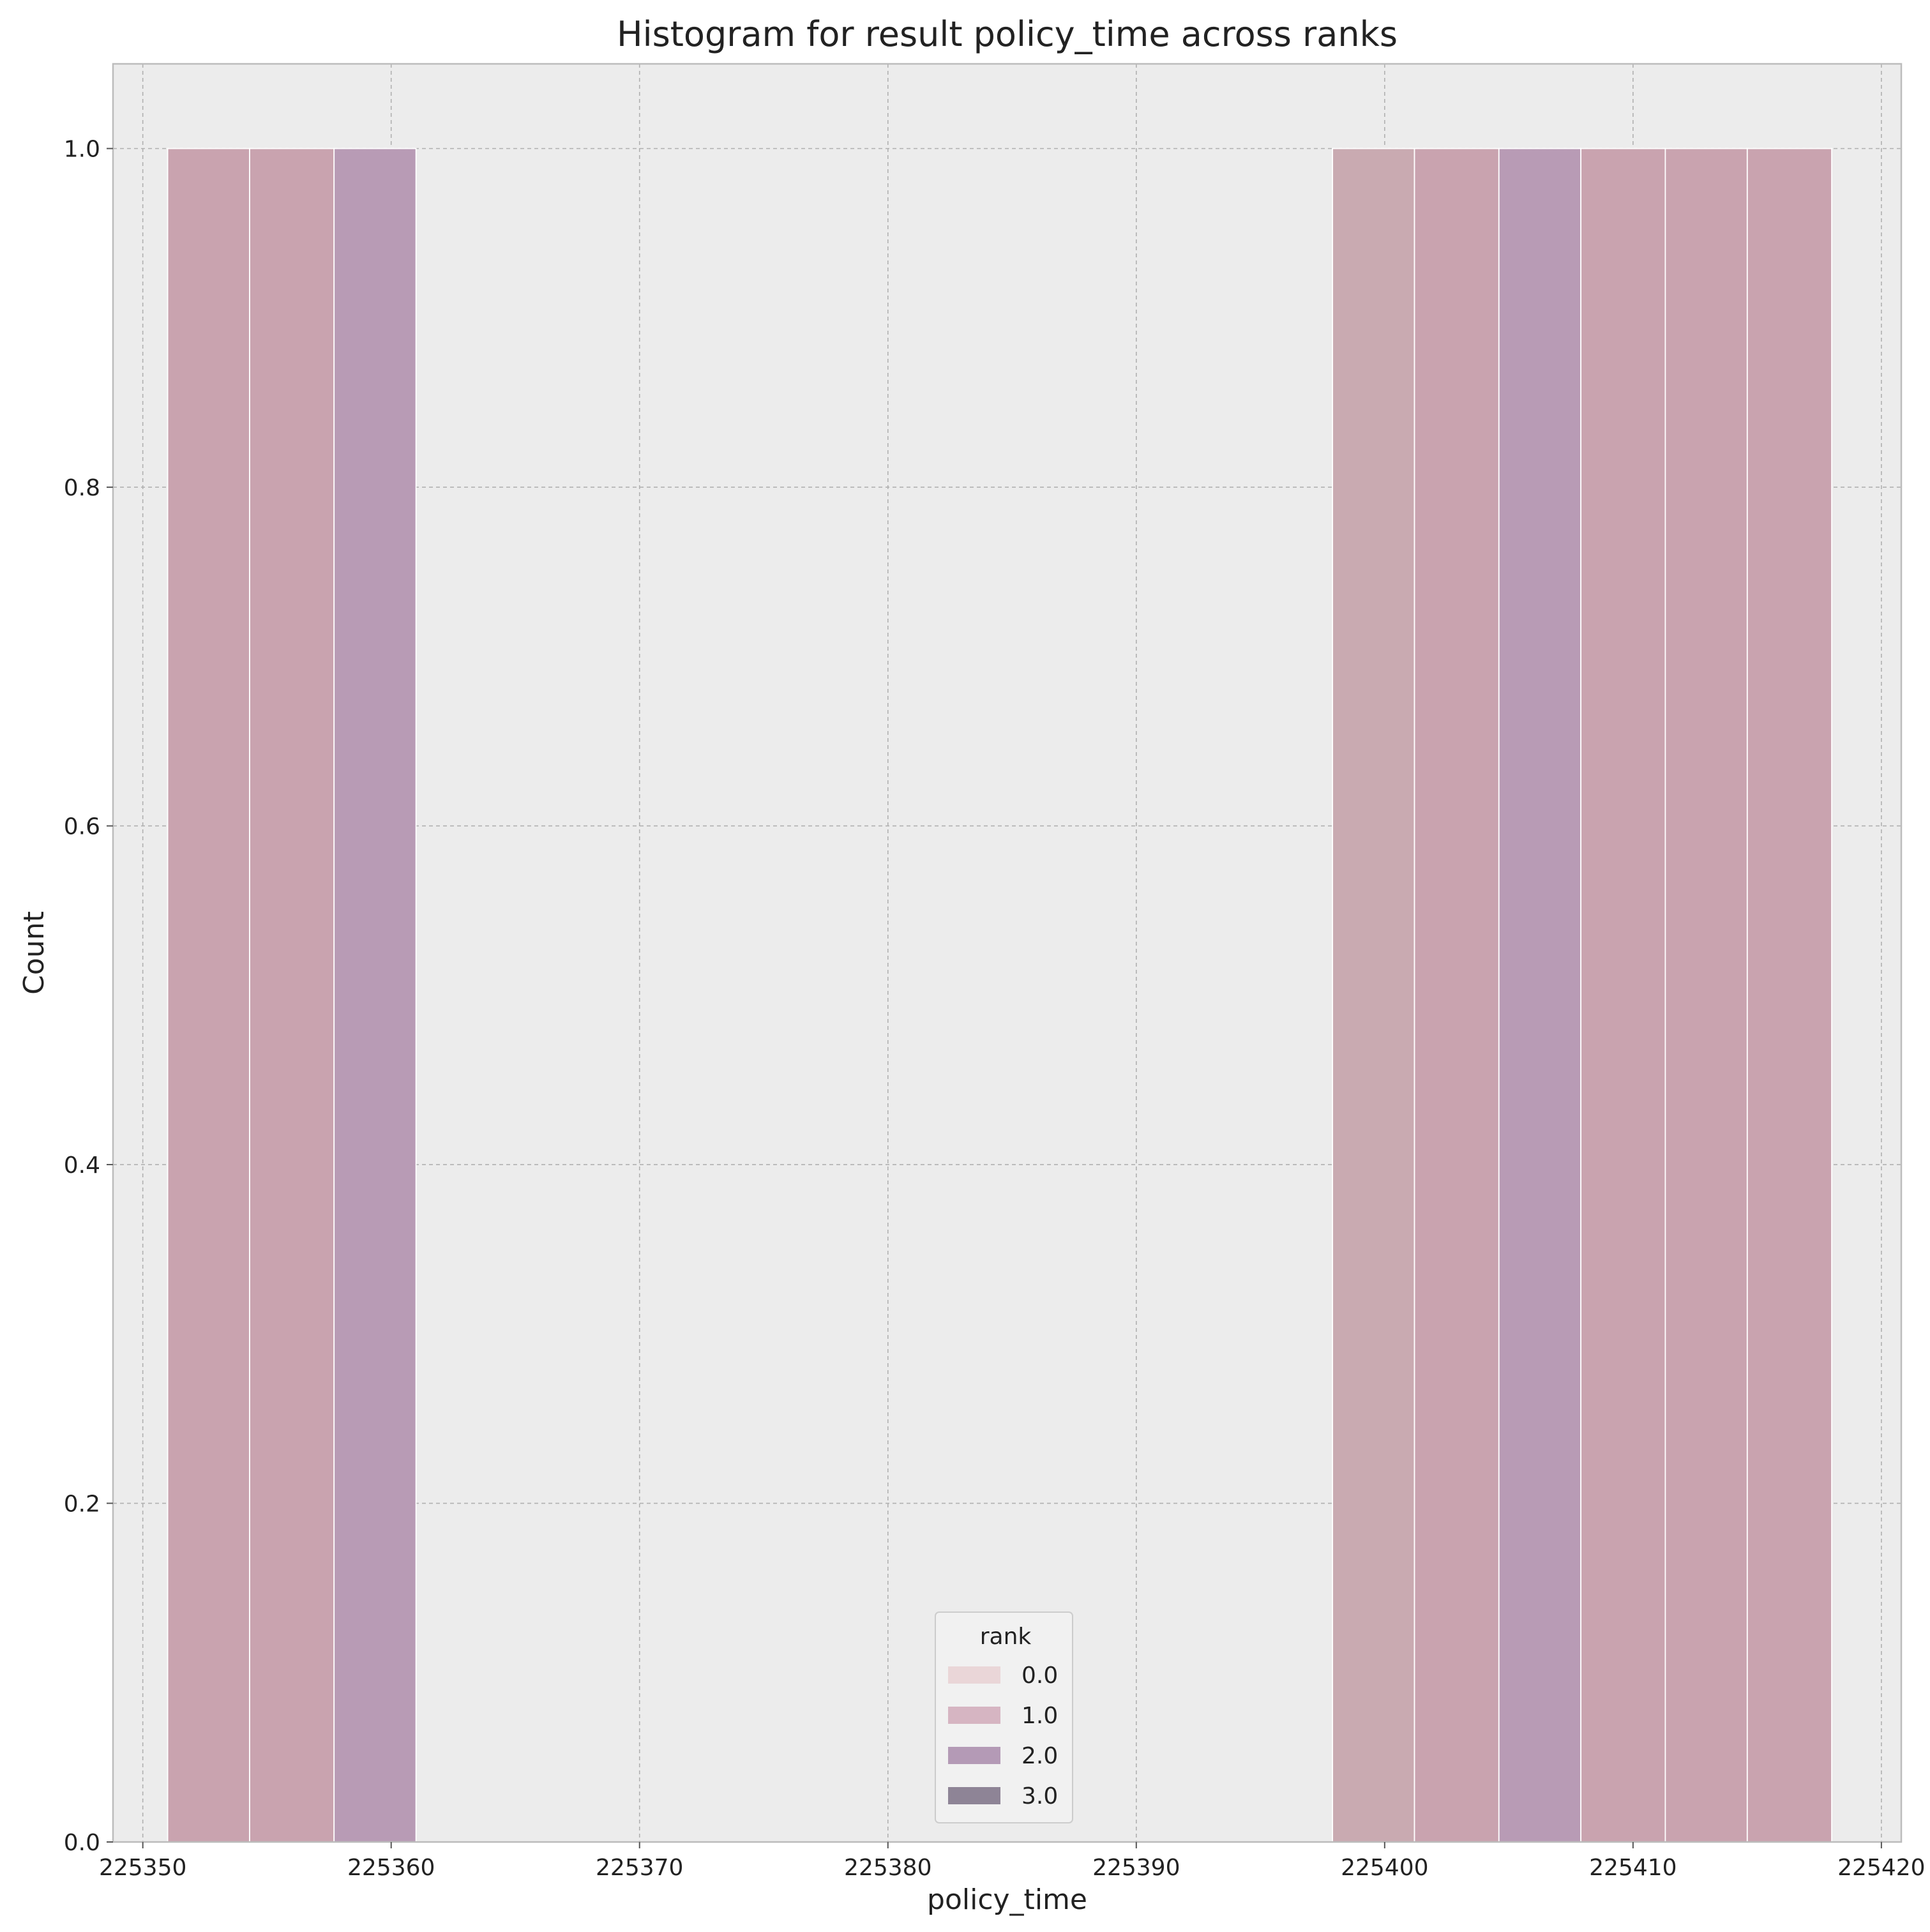 Image resolution: width=1930 pixels, height=1932 pixels. What do you see at coordinates (1384, 1868) in the screenshot?
I see `x-tick-label: 225400` at bounding box center [1384, 1868].